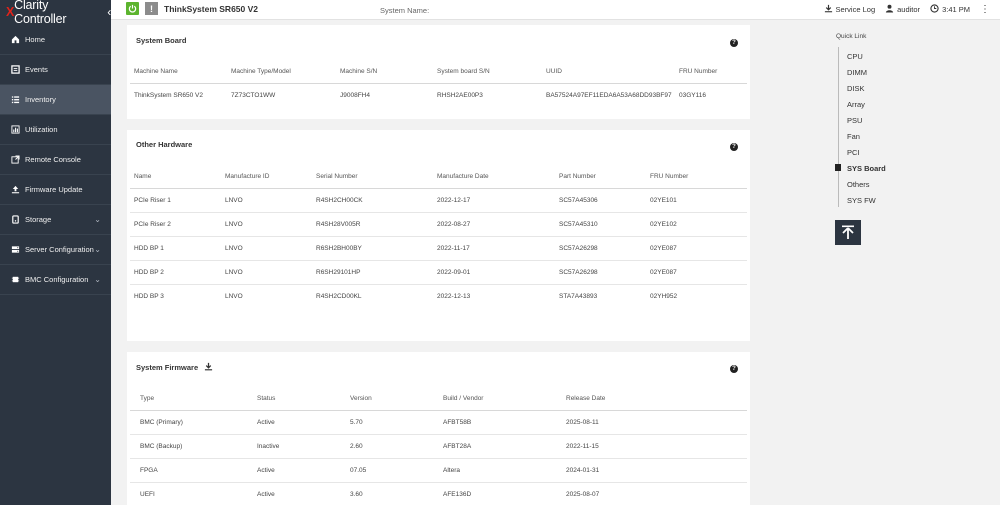 The image size is (1000, 505). I want to click on sidebar-item-inventory: Inventory, so click(55, 100).